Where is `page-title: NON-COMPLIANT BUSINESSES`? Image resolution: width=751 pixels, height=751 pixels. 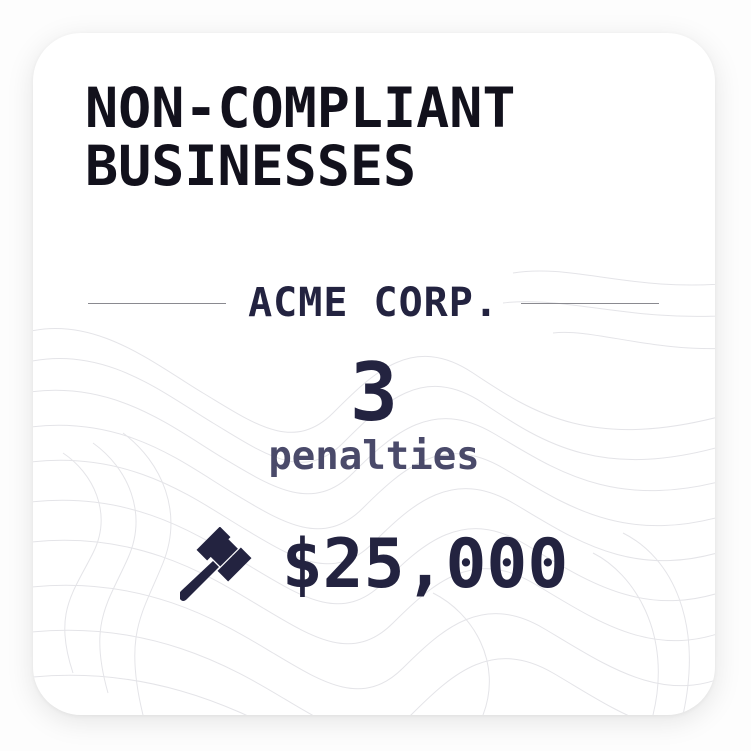
page-title: NON-COMPLIANT BUSINESSES is located at coordinates (300, 137).